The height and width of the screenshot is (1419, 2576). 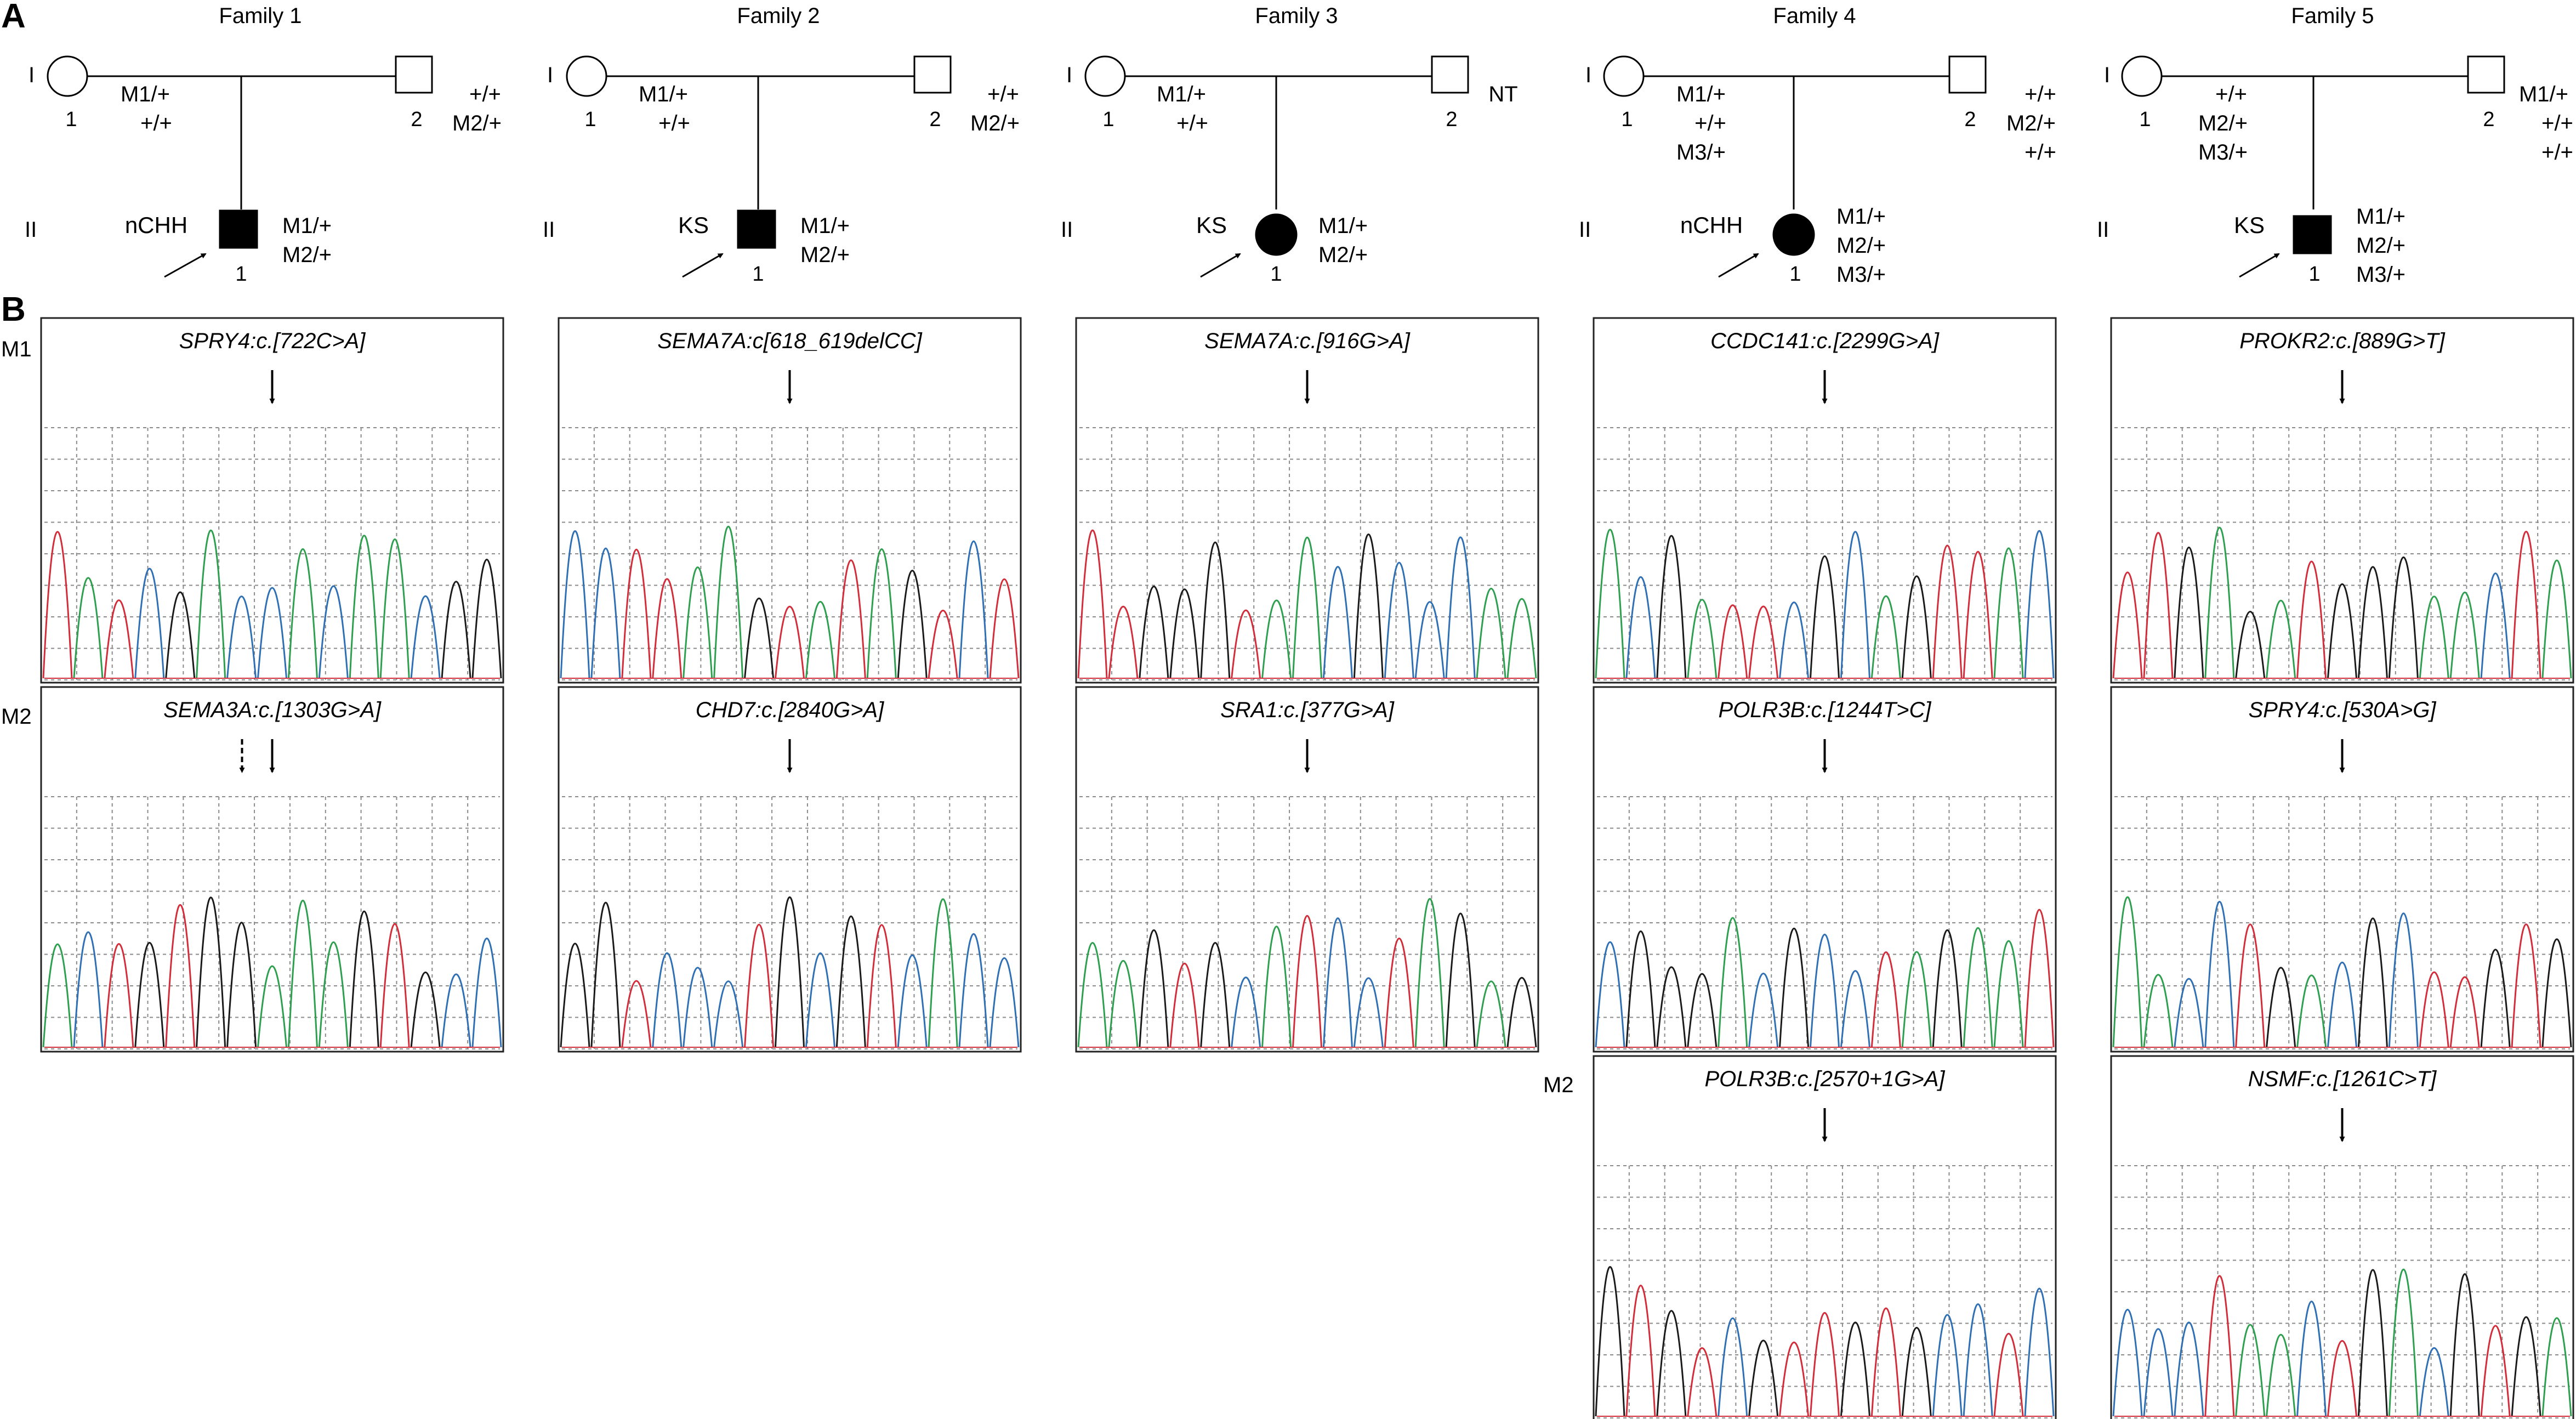 I want to click on proband-genotype-2: M2/+, so click(x=2381, y=246).